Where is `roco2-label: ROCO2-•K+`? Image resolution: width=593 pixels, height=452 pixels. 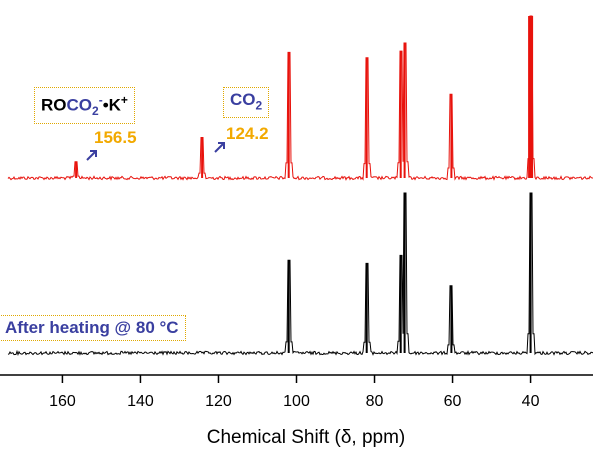 roco2-label: ROCO2-•K+ is located at coordinates (84, 106).